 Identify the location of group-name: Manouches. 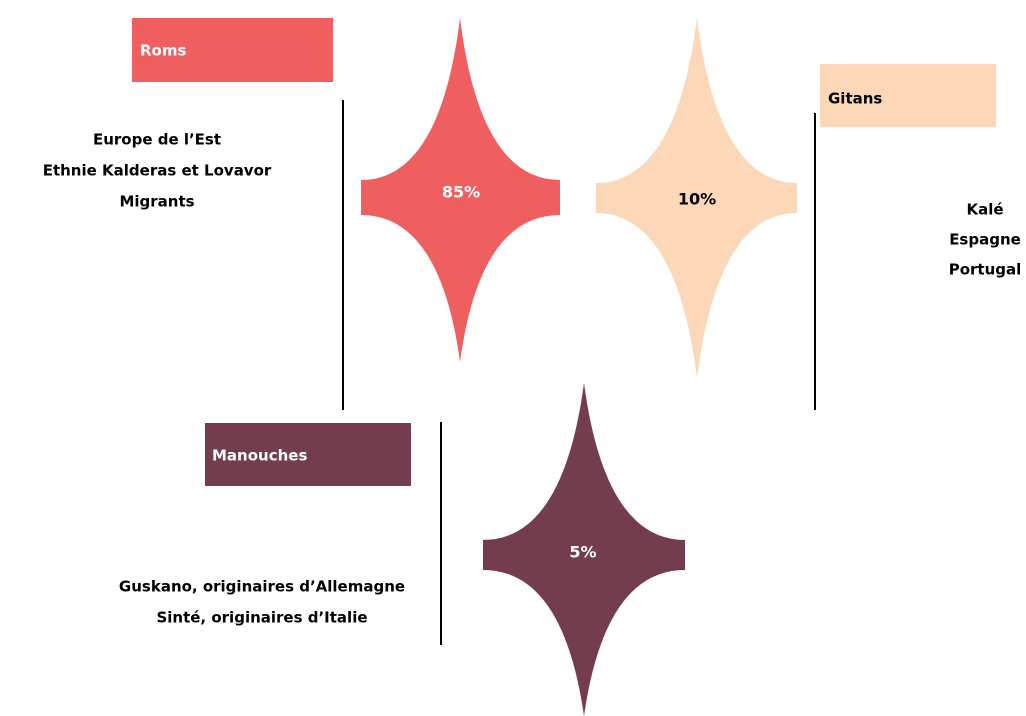
(259, 456).